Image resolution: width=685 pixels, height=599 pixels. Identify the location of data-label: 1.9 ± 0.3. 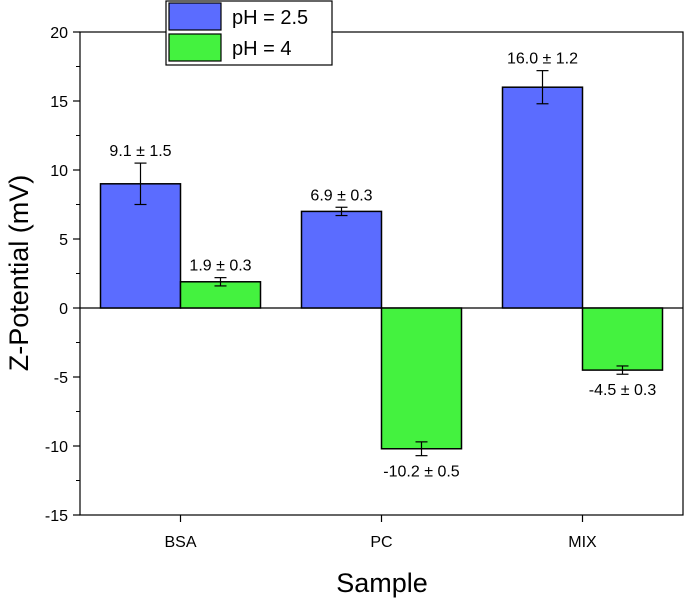
(220, 266).